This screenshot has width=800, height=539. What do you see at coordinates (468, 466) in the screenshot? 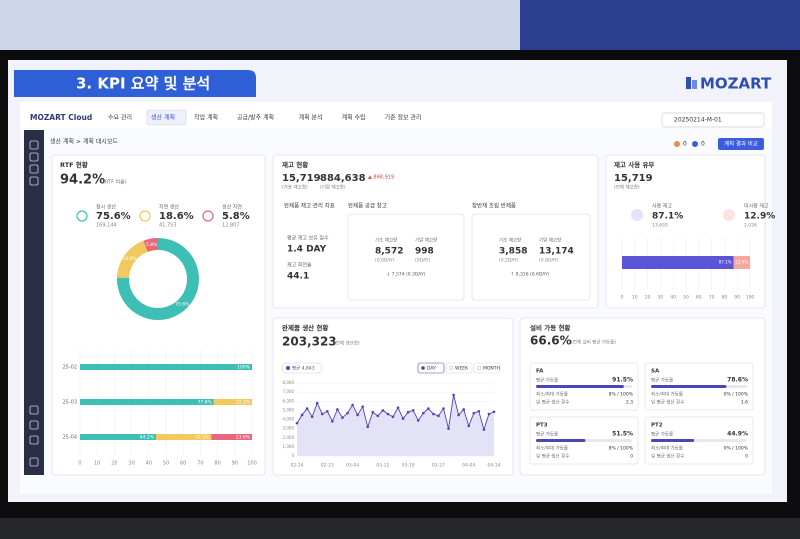
I see `x-tick-label: 04-04` at bounding box center [468, 466].